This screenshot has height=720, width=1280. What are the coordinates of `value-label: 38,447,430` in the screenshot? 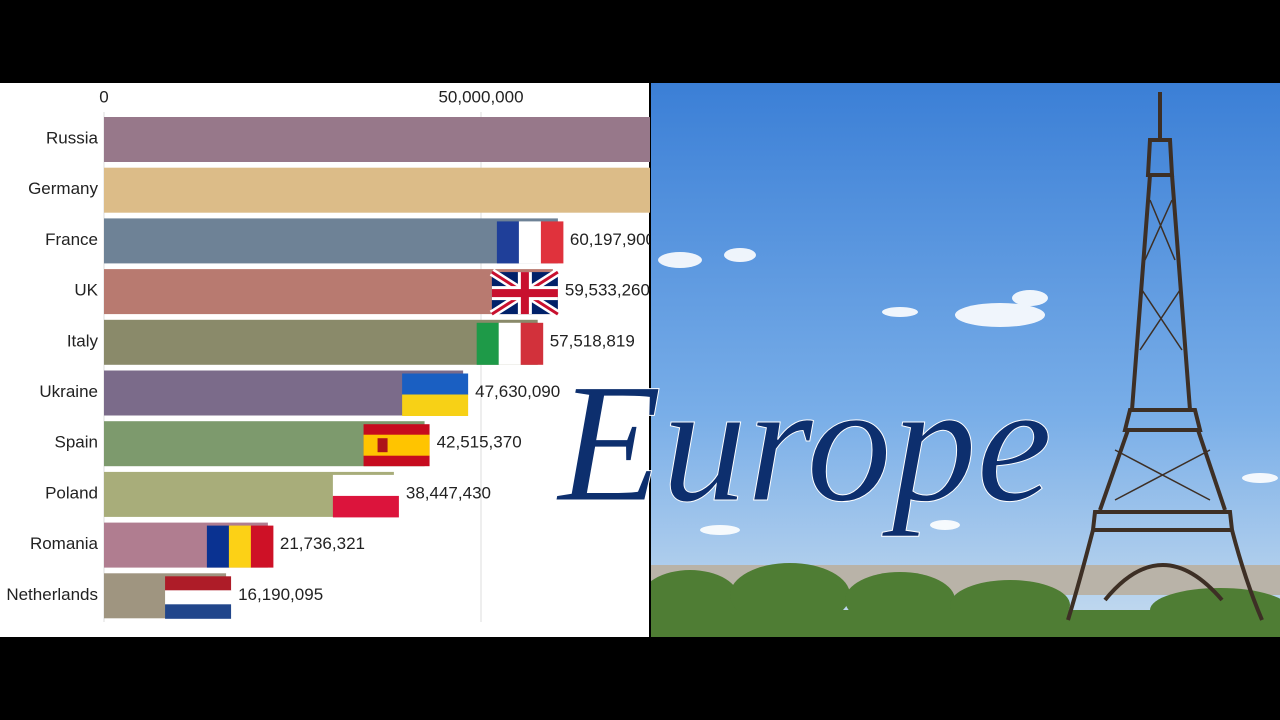 It's located at (448, 492).